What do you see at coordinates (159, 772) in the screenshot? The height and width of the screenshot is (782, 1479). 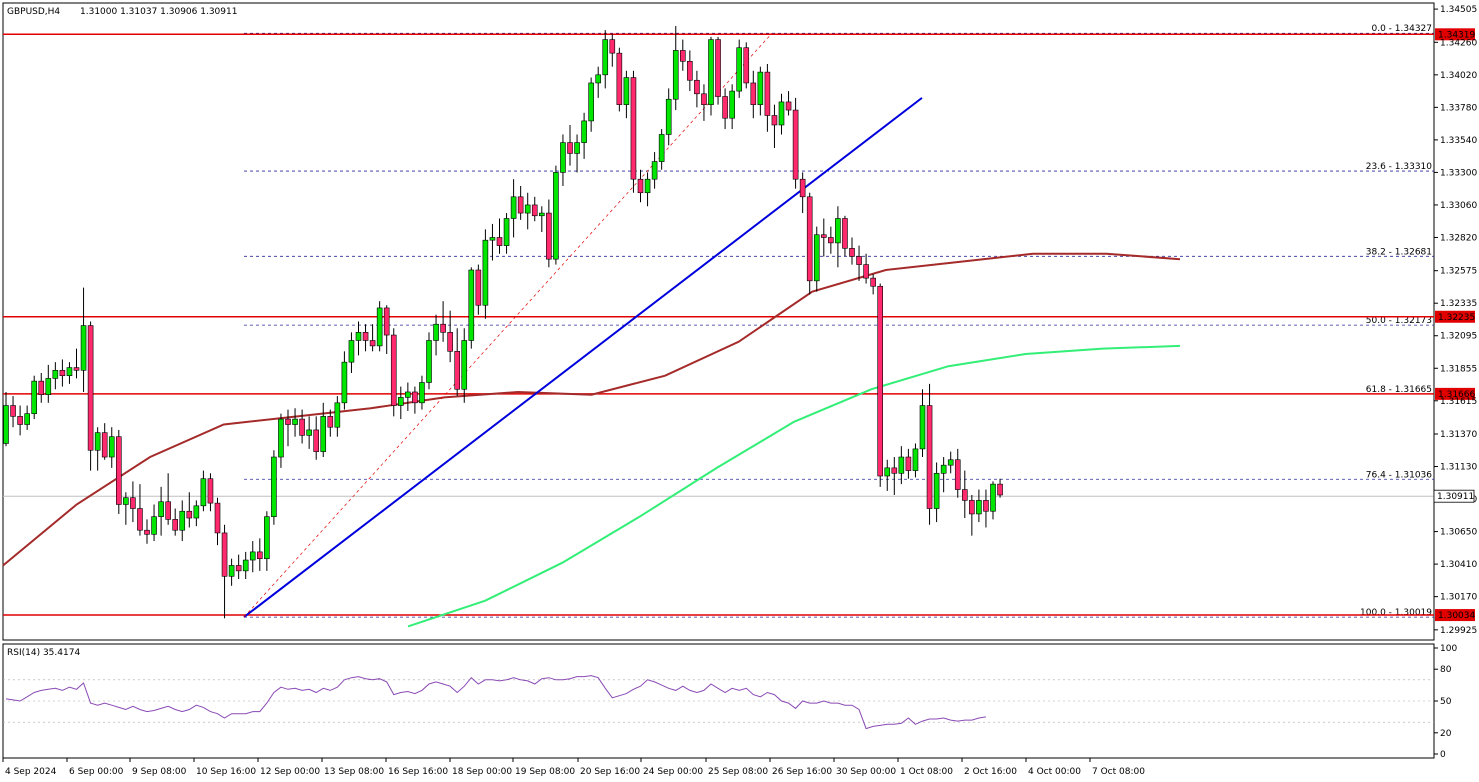 I see `time-tick-label: 9 Sep 08:00` at bounding box center [159, 772].